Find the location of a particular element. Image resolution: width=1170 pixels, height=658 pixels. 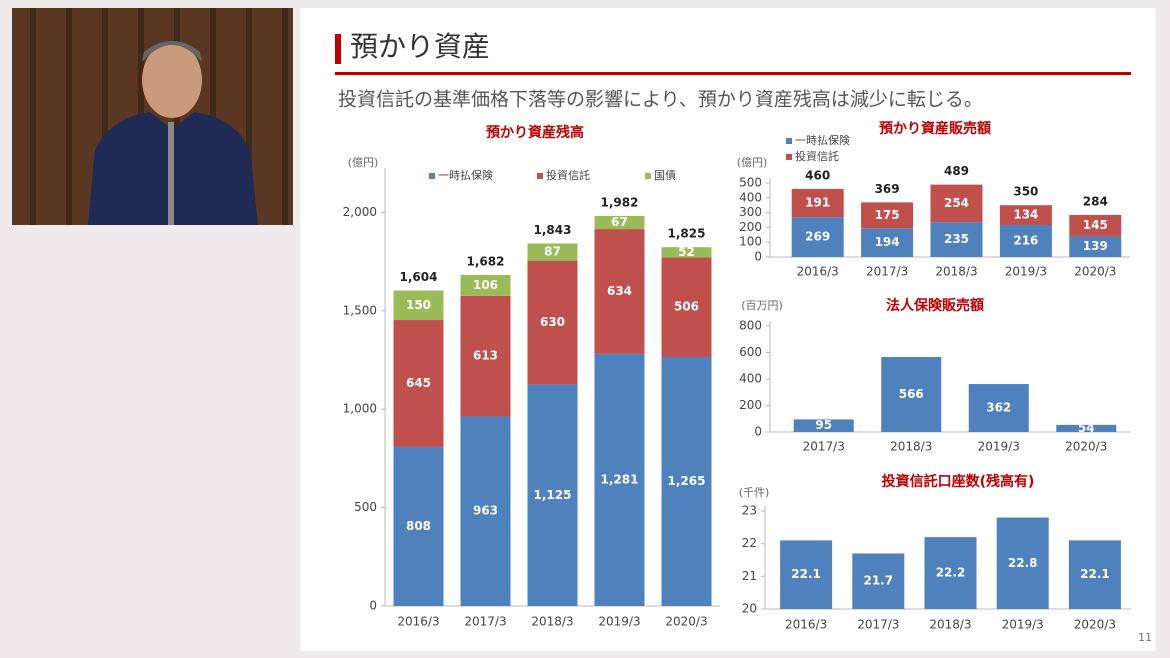

y-tick-label: 1,500 is located at coordinates (360, 310).